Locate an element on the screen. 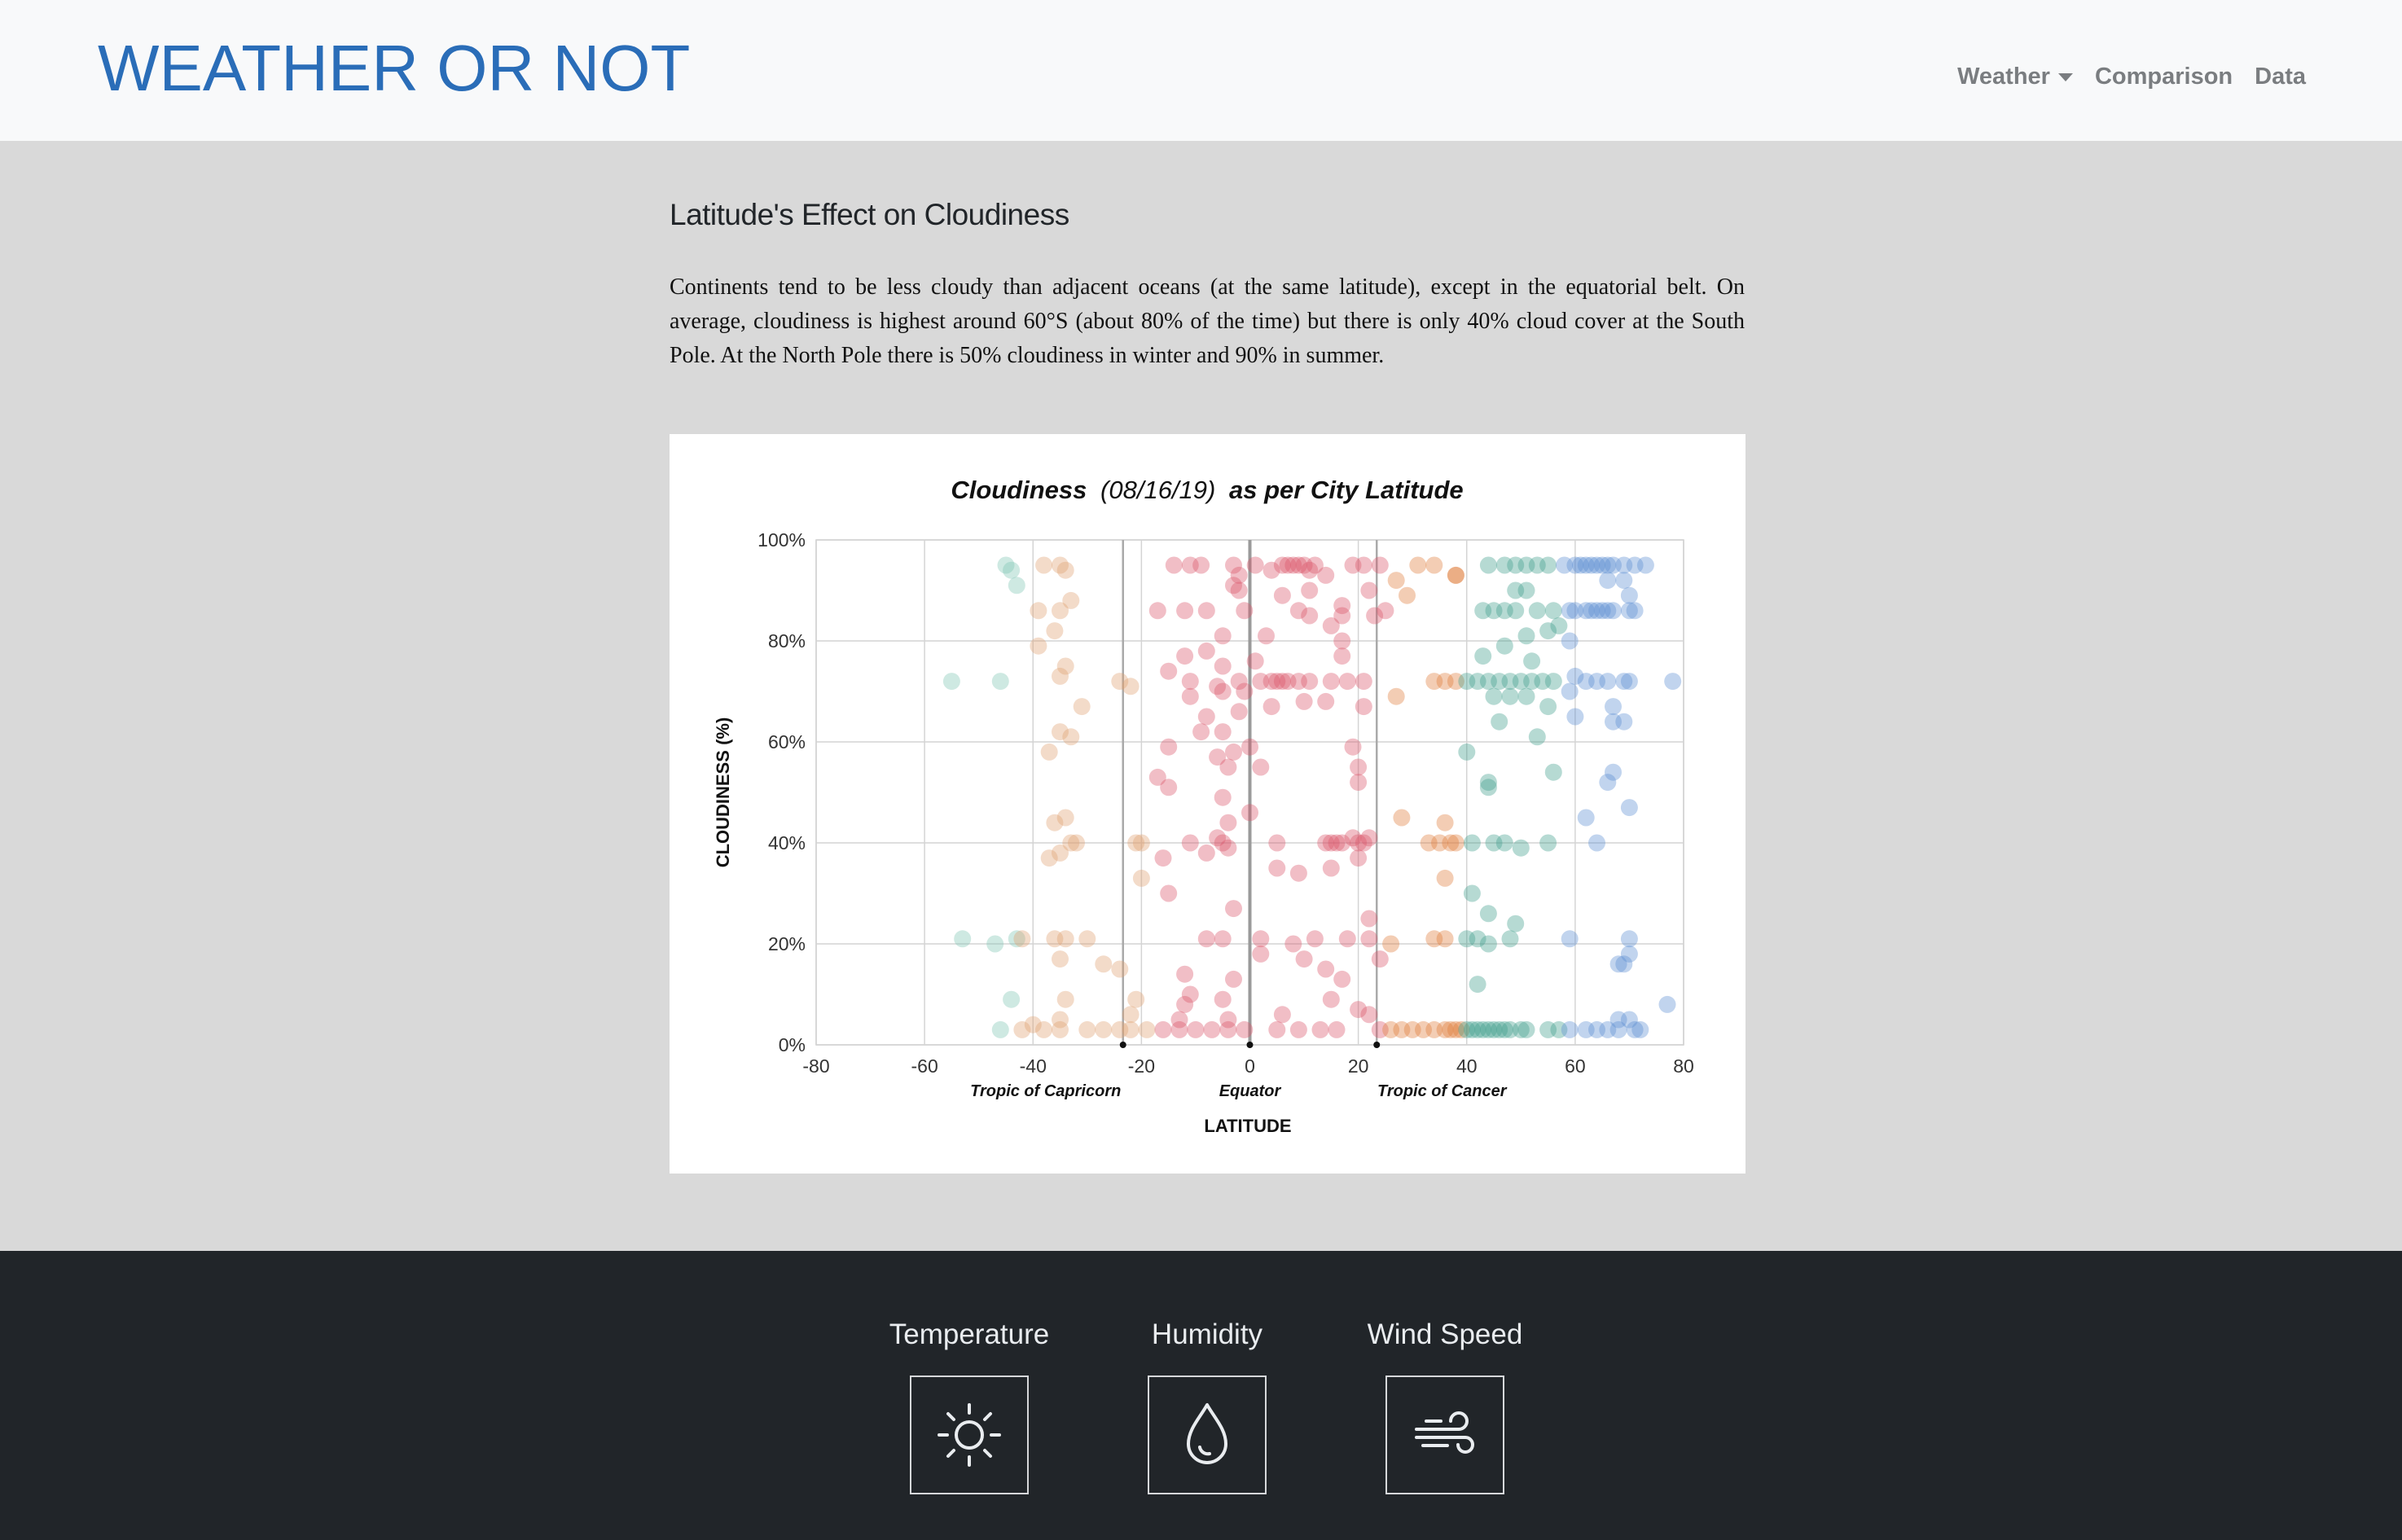 This screenshot has width=2402, height=1540. chart-title-part: (08/16/19) is located at coordinates (1157, 490).